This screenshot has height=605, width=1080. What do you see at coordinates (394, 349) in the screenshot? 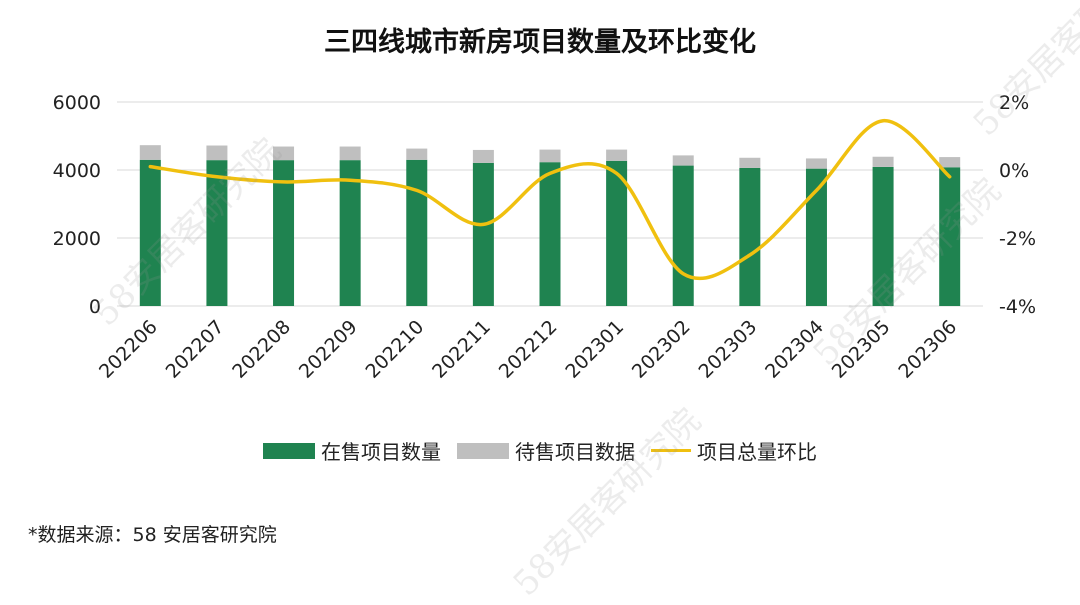
I see `x-tick-label: 202210` at bounding box center [394, 349].